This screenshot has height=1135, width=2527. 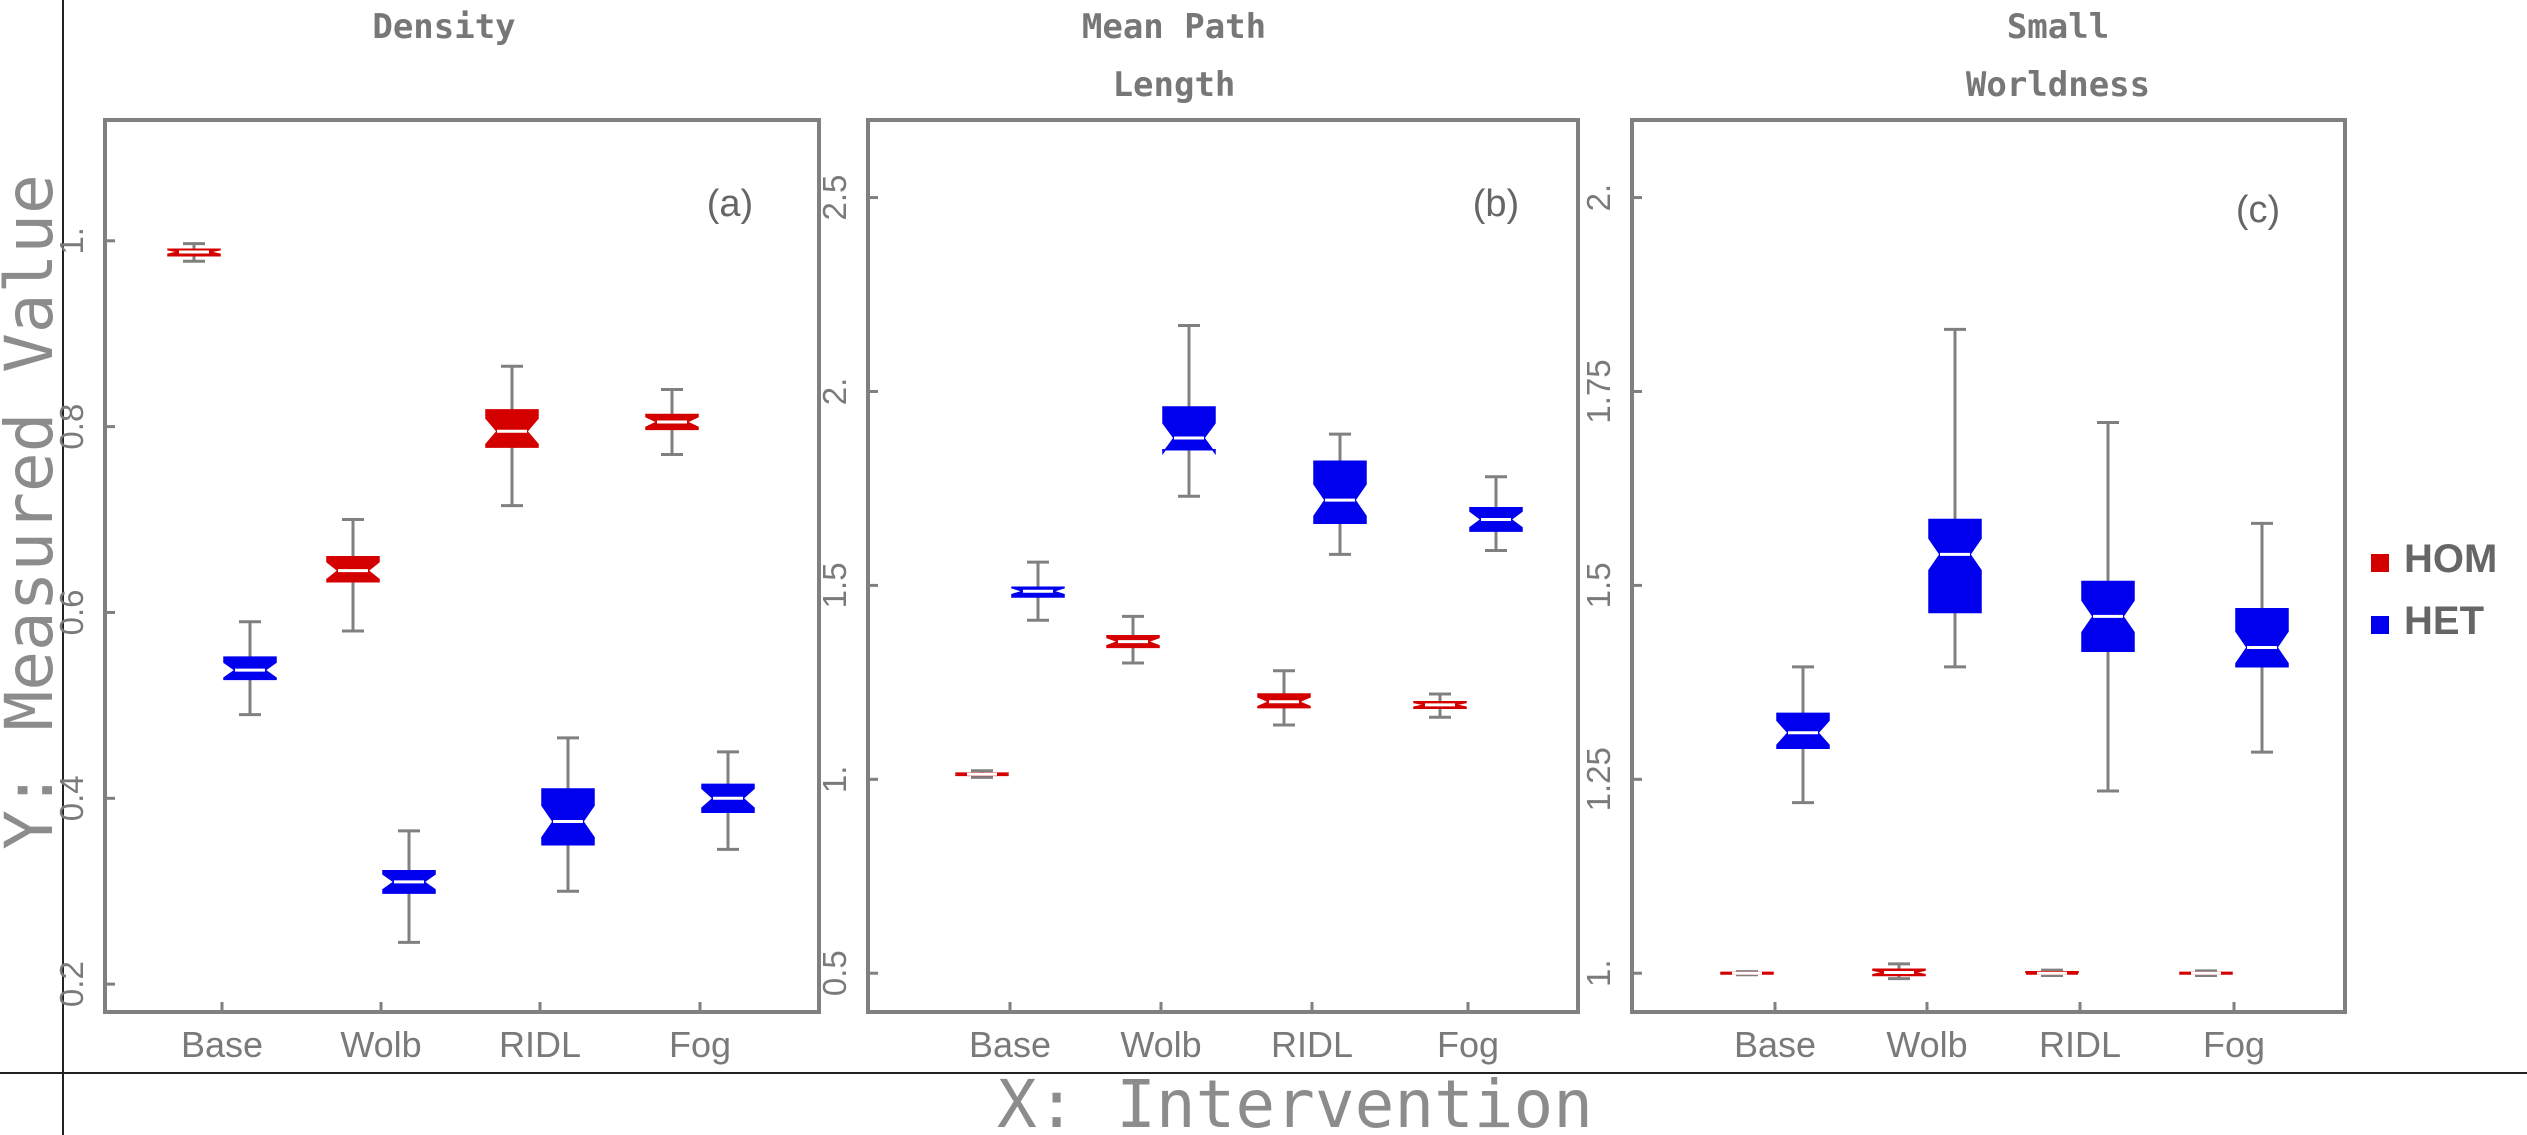 I want to click on y-tick-label: 0.4, so click(x=71, y=798).